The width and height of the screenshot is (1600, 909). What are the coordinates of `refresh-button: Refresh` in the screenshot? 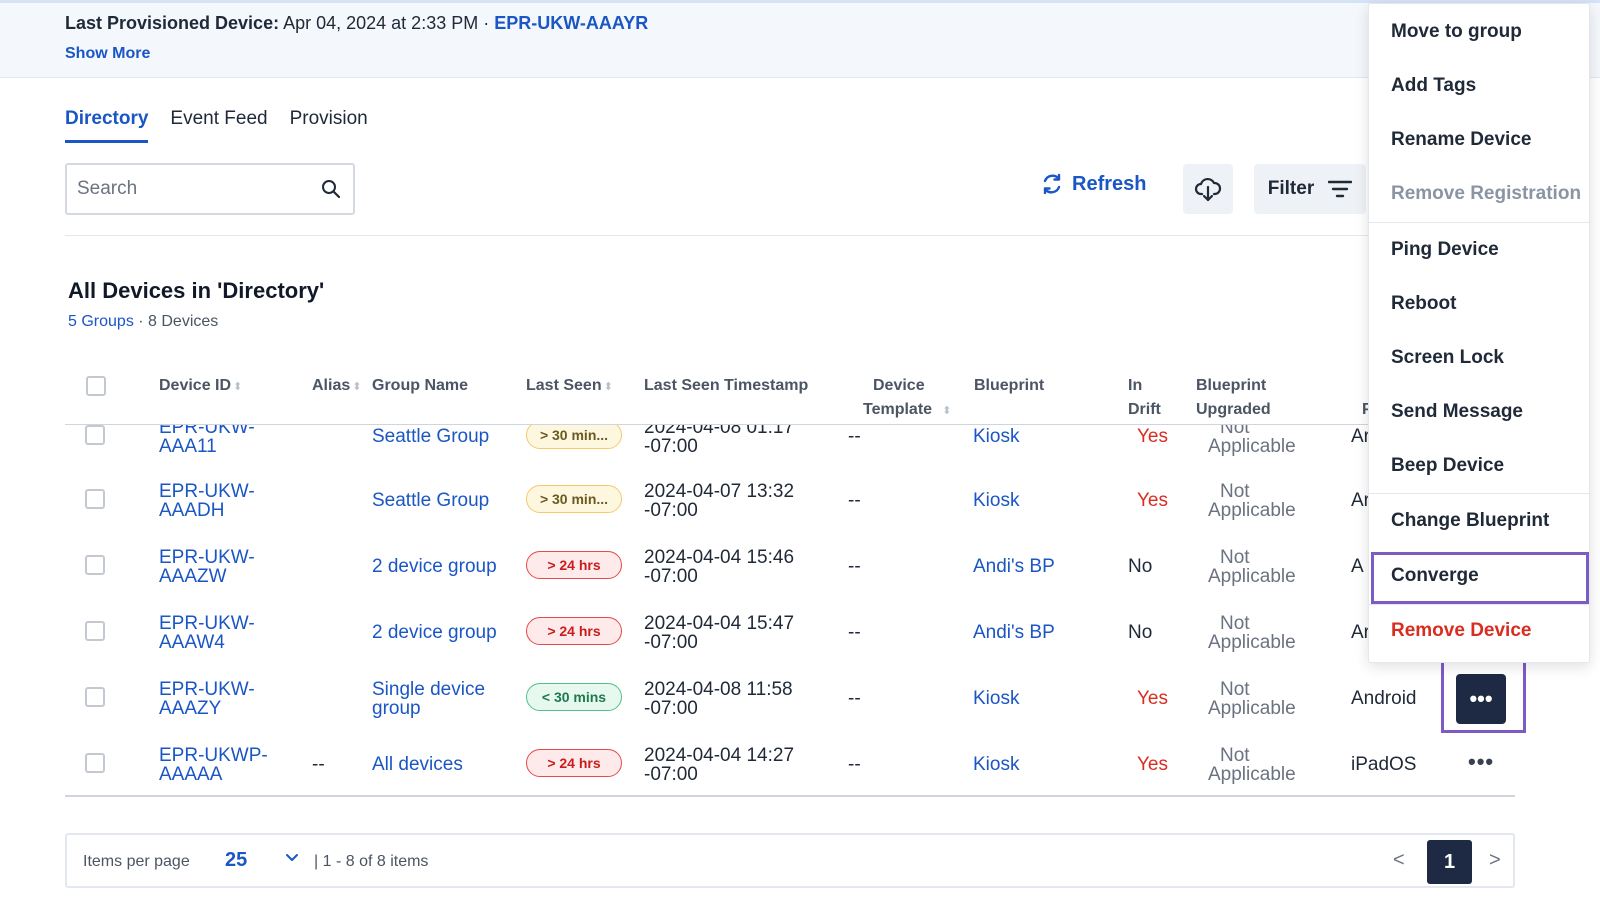 It's located at (1093, 184).